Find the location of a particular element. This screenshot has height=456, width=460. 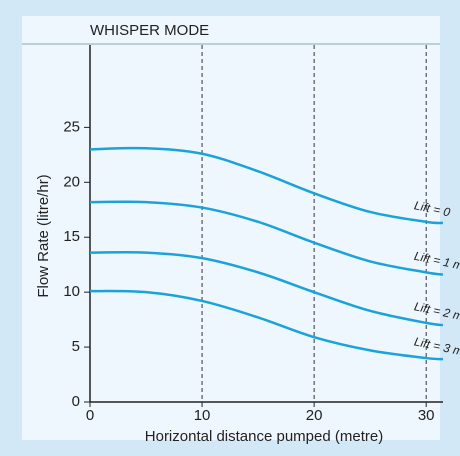

y-tick-label: 0 is located at coordinates (76, 401).